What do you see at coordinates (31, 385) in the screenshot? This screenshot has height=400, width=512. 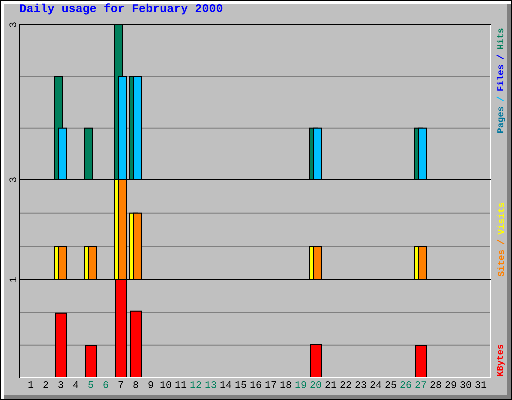 I see `x-tick-label: 1` at bounding box center [31, 385].